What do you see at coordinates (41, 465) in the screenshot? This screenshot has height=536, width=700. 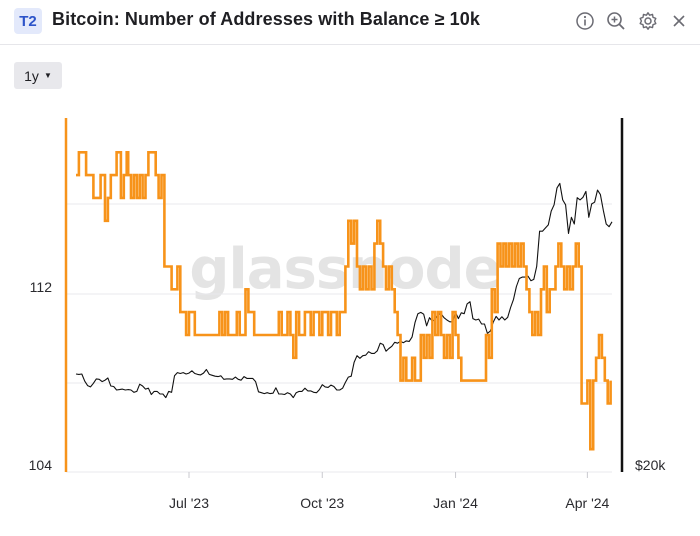 I see `y-tick-label-left: 104` at bounding box center [41, 465].